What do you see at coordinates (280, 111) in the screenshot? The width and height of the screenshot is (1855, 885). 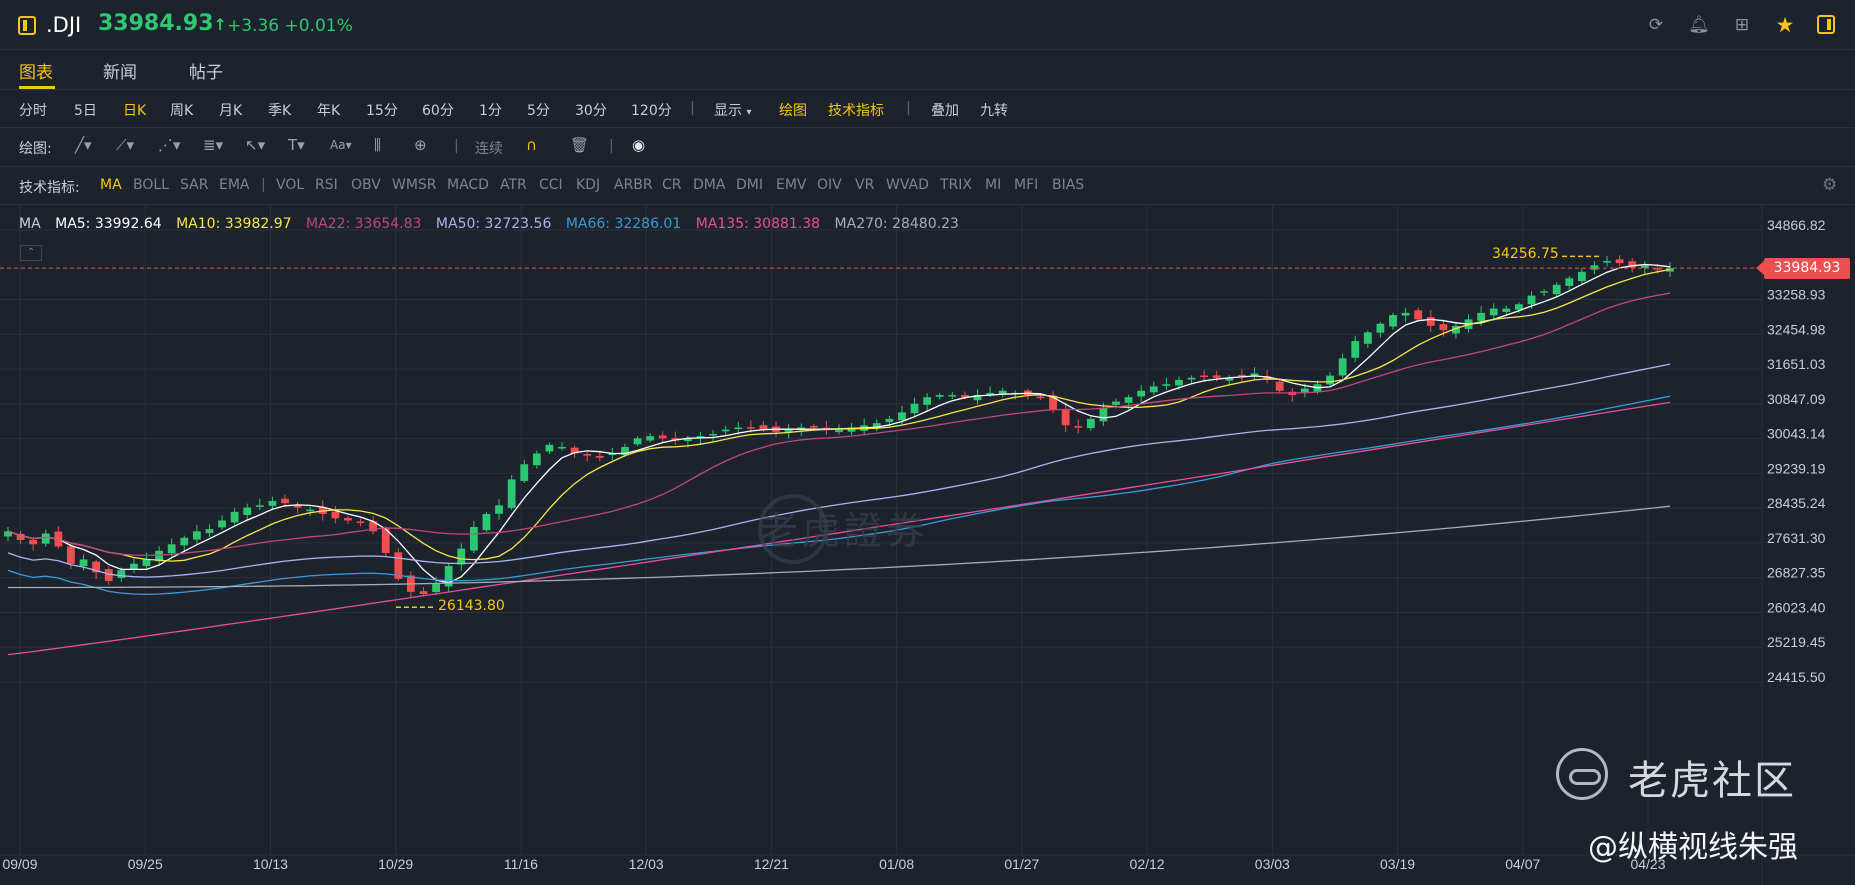 I see `period-button: 季K` at bounding box center [280, 111].